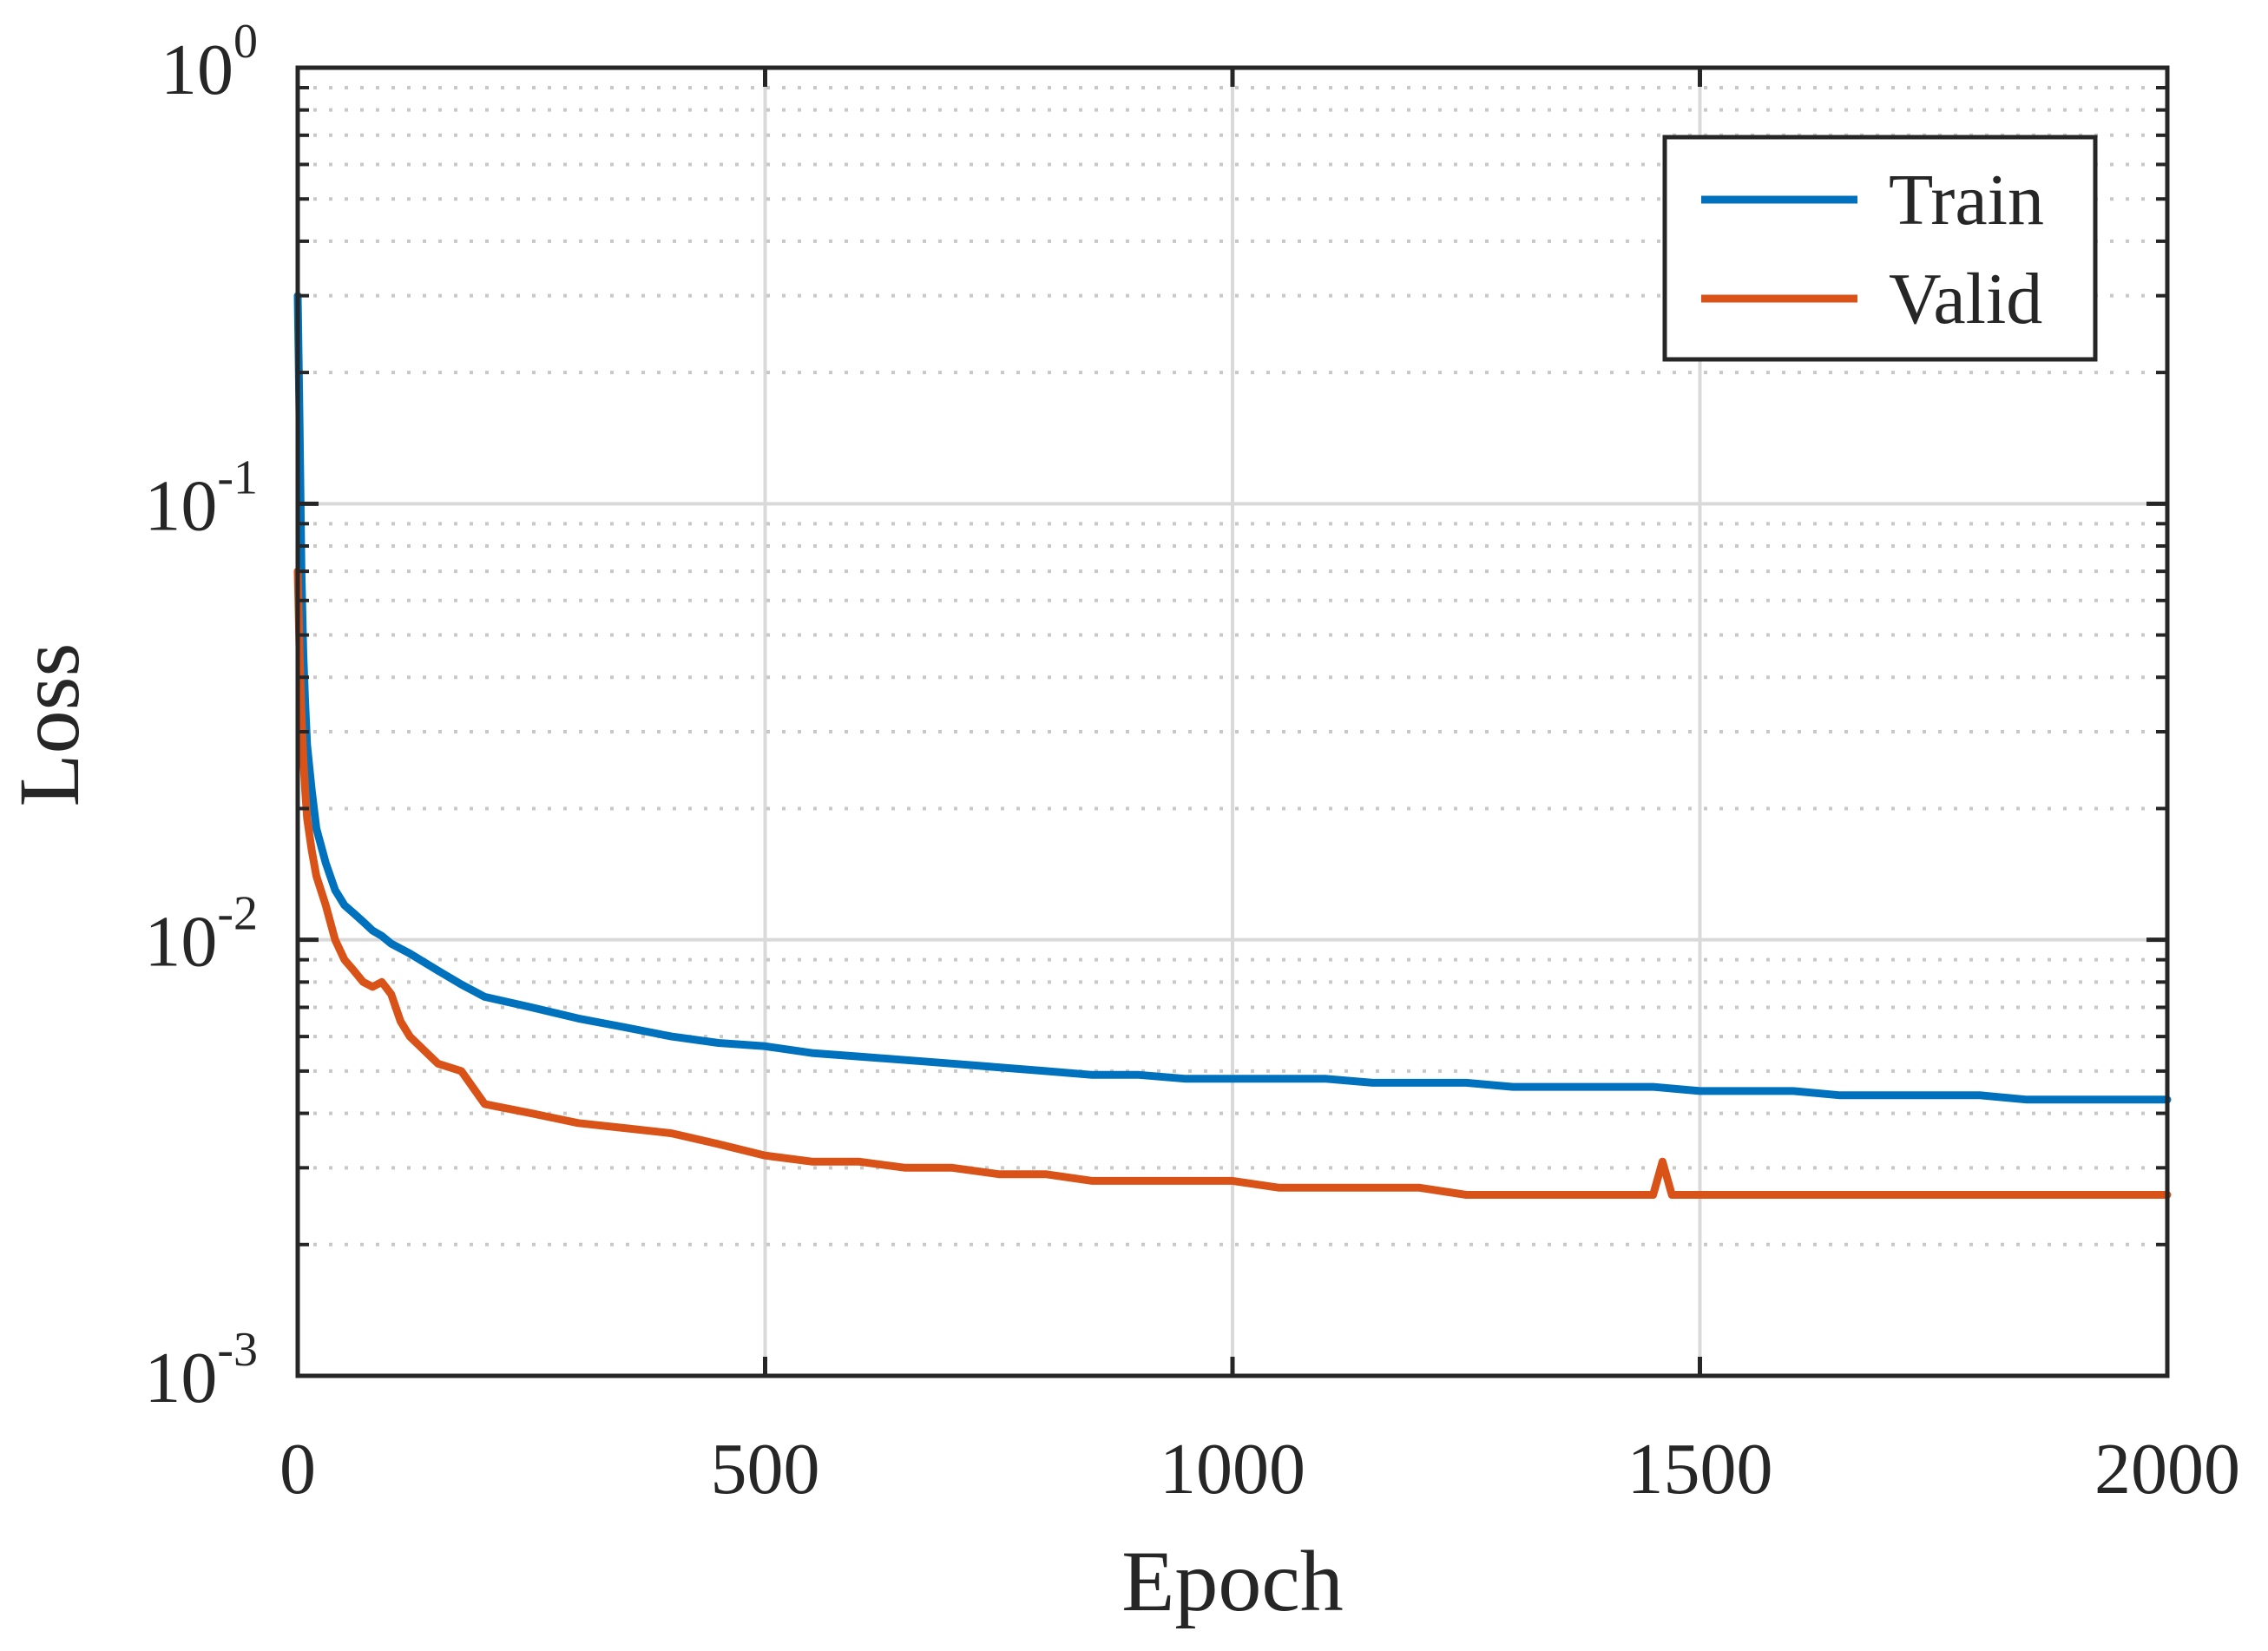 This screenshot has height=1651, width=2268. What do you see at coordinates (49, 725) in the screenshot?
I see `y-axis-label: Loss` at bounding box center [49, 725].